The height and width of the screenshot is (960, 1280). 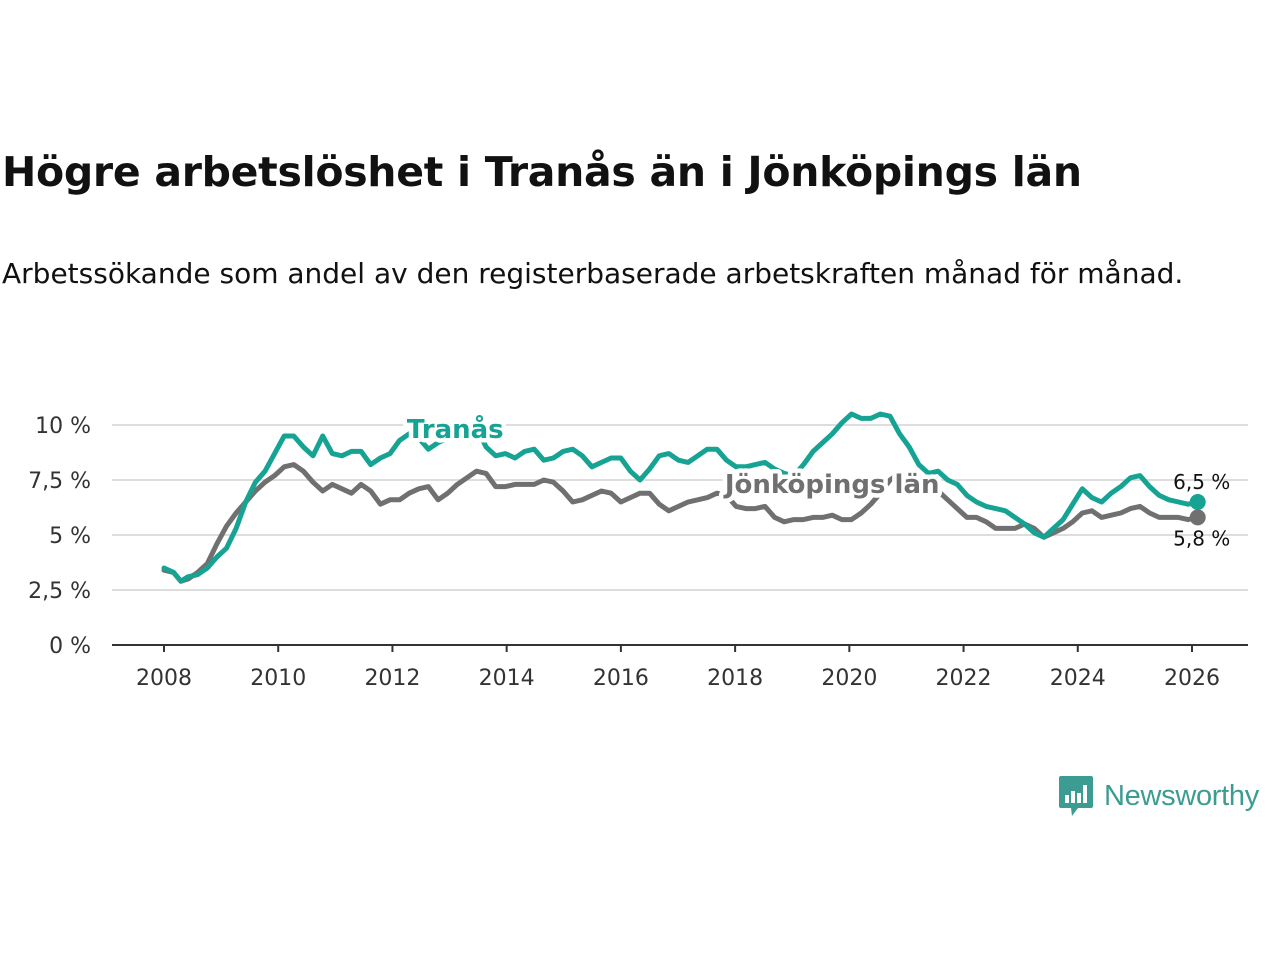 I want to click on x-tick-label: 2012, so click(x=392, y=678).